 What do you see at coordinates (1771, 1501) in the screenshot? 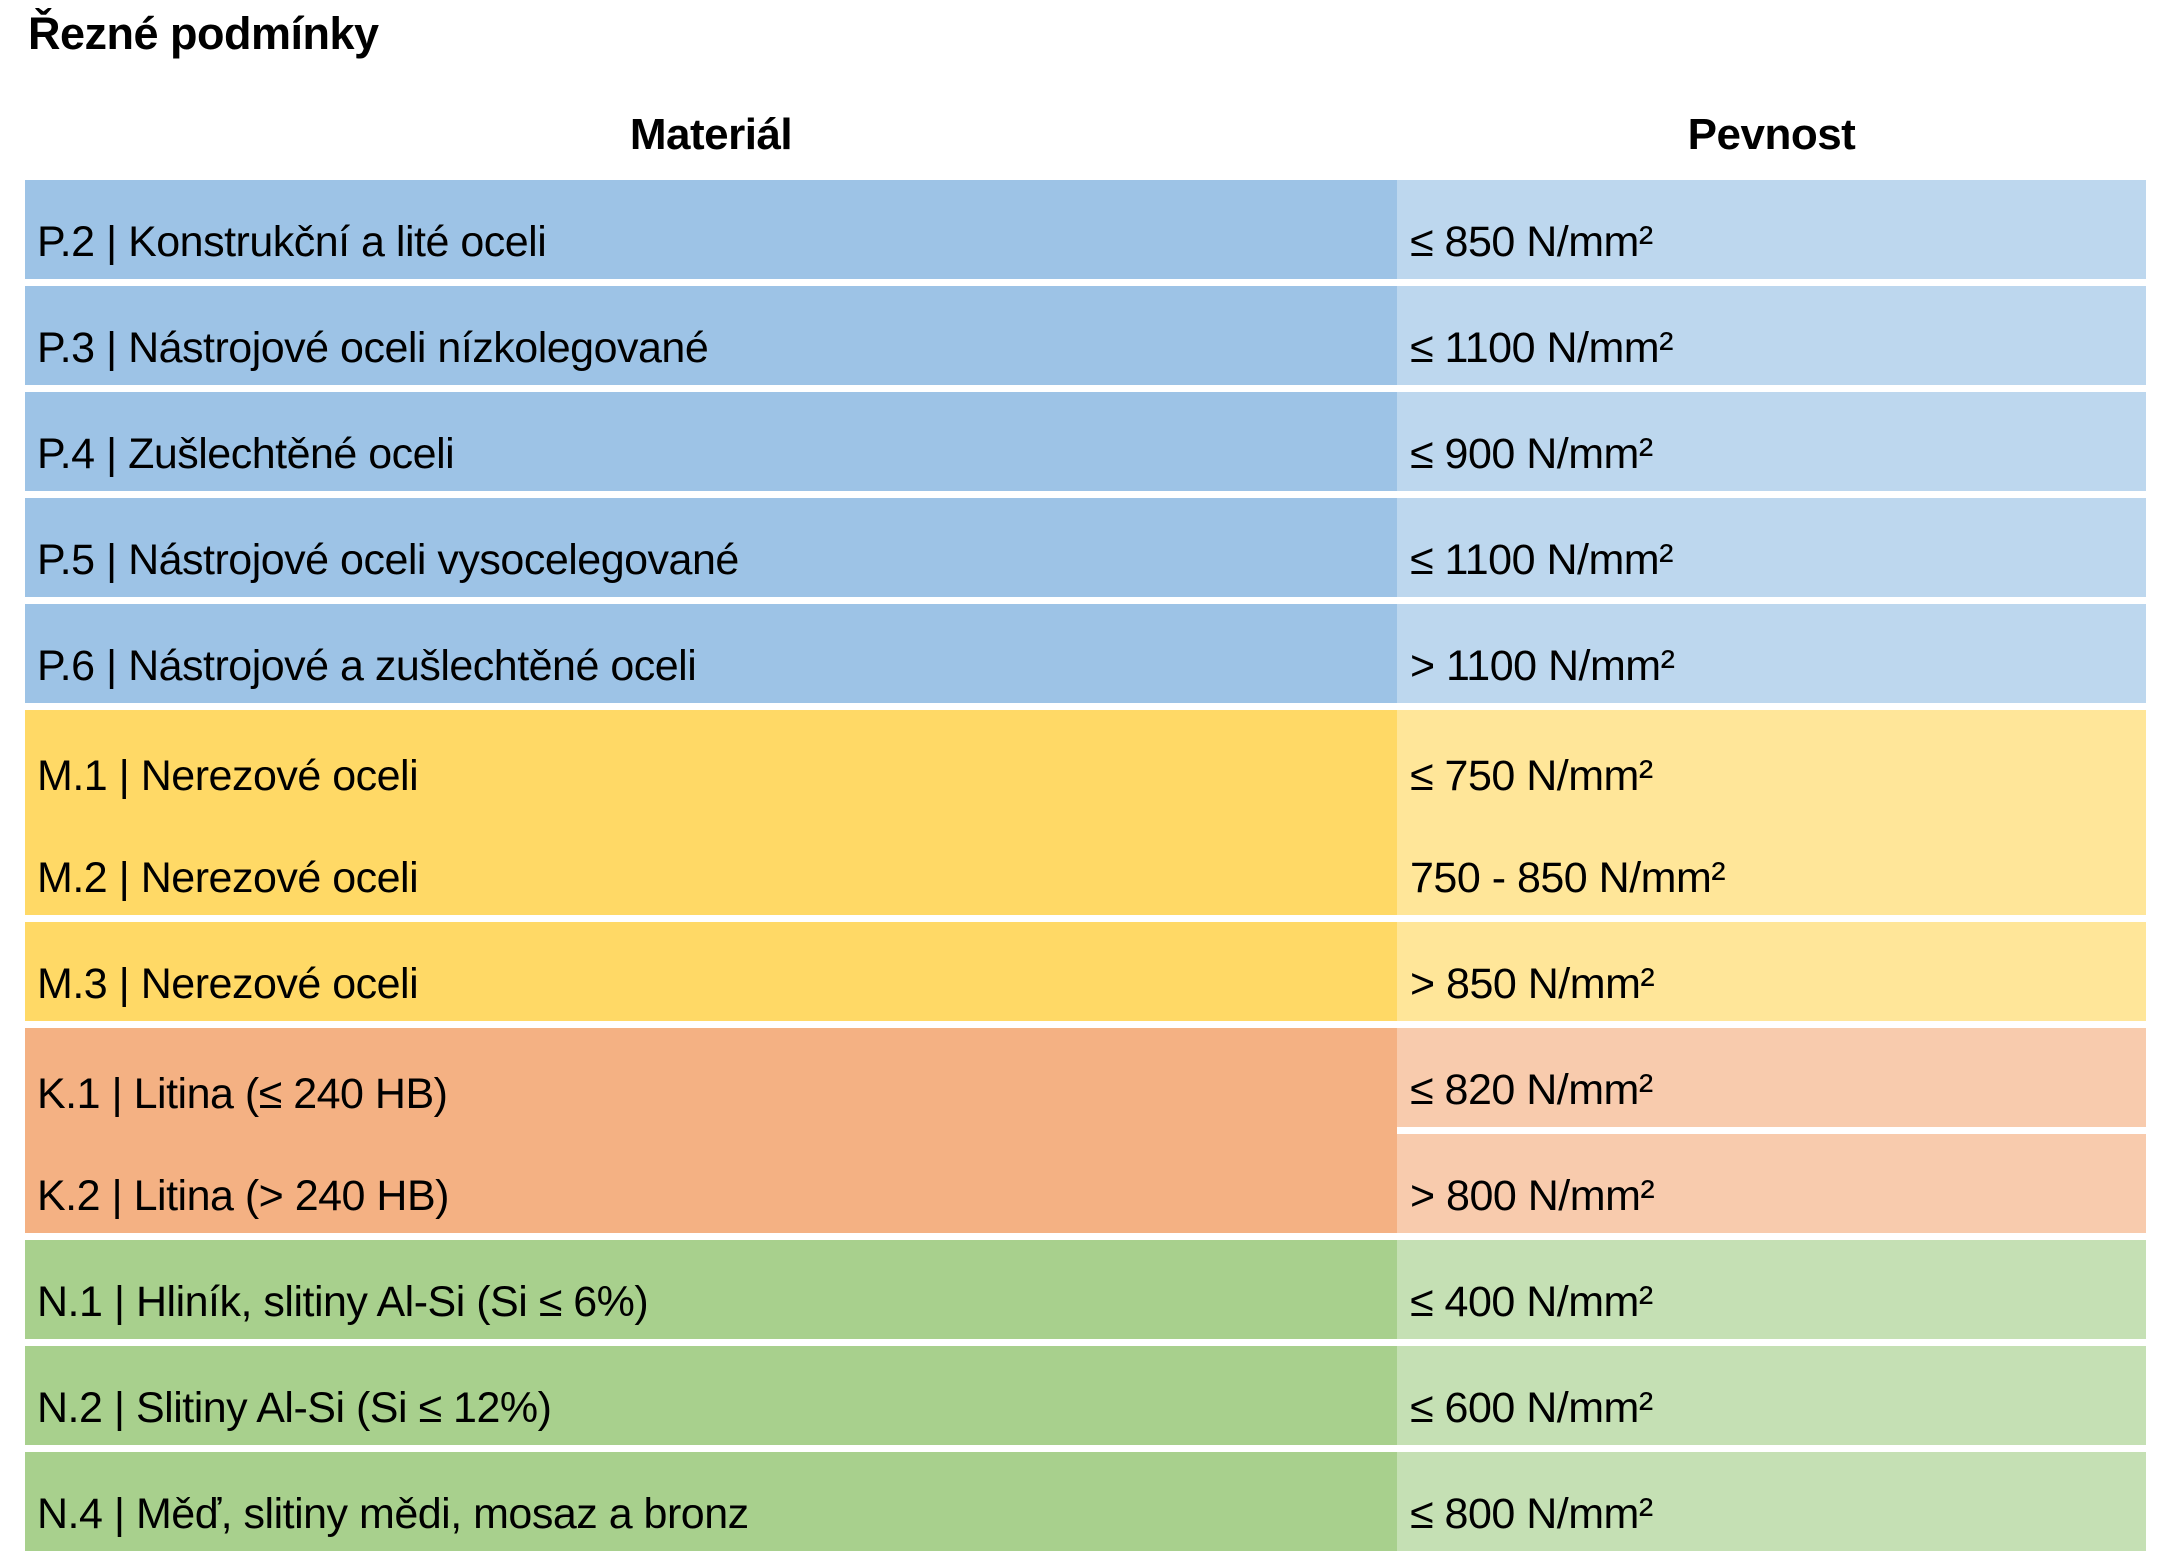
I see `strength-cell-n4: ≤ 800 N/mm²` at bounding box center [1771, 1501].